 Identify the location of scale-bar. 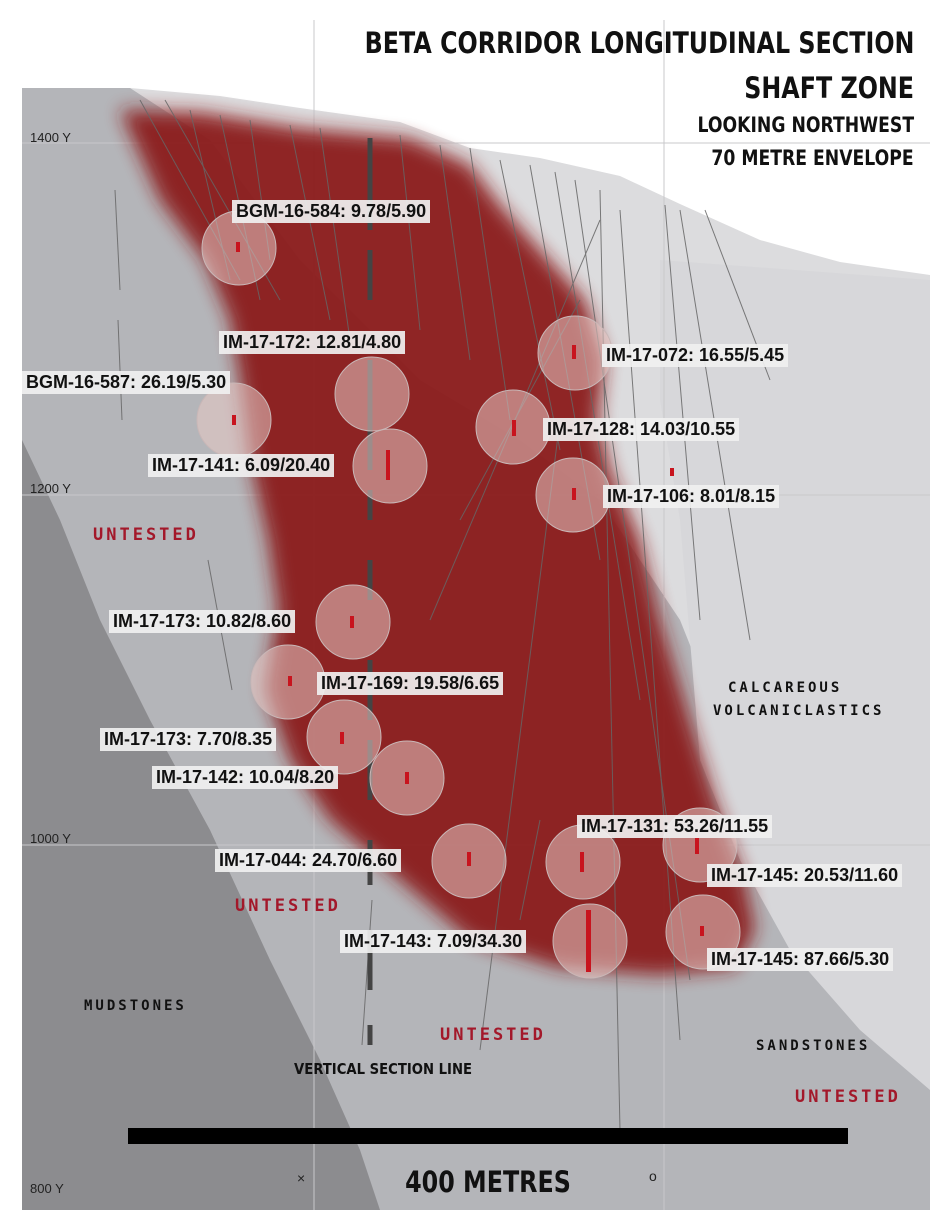
(488, 1136).